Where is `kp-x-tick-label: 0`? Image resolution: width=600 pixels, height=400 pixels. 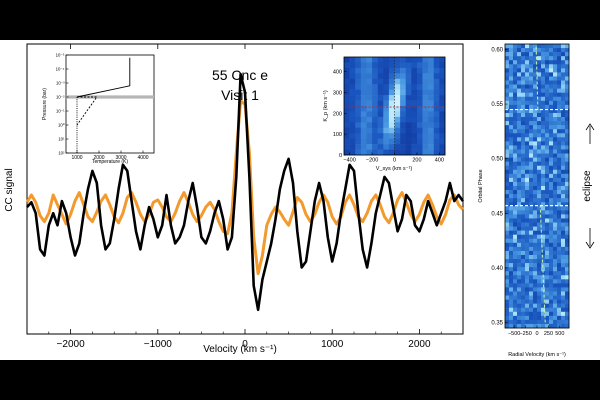
kp-x-tick-label: 0 is located at coordinates (394, 161).